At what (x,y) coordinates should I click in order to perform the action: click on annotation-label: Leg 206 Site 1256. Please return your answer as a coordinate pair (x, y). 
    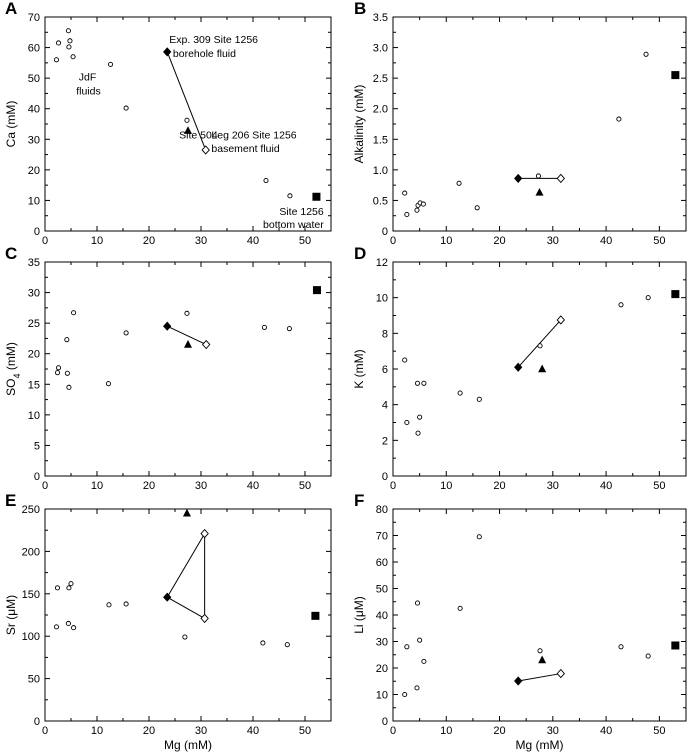
    Looking at the image, I should click on (253, 135).